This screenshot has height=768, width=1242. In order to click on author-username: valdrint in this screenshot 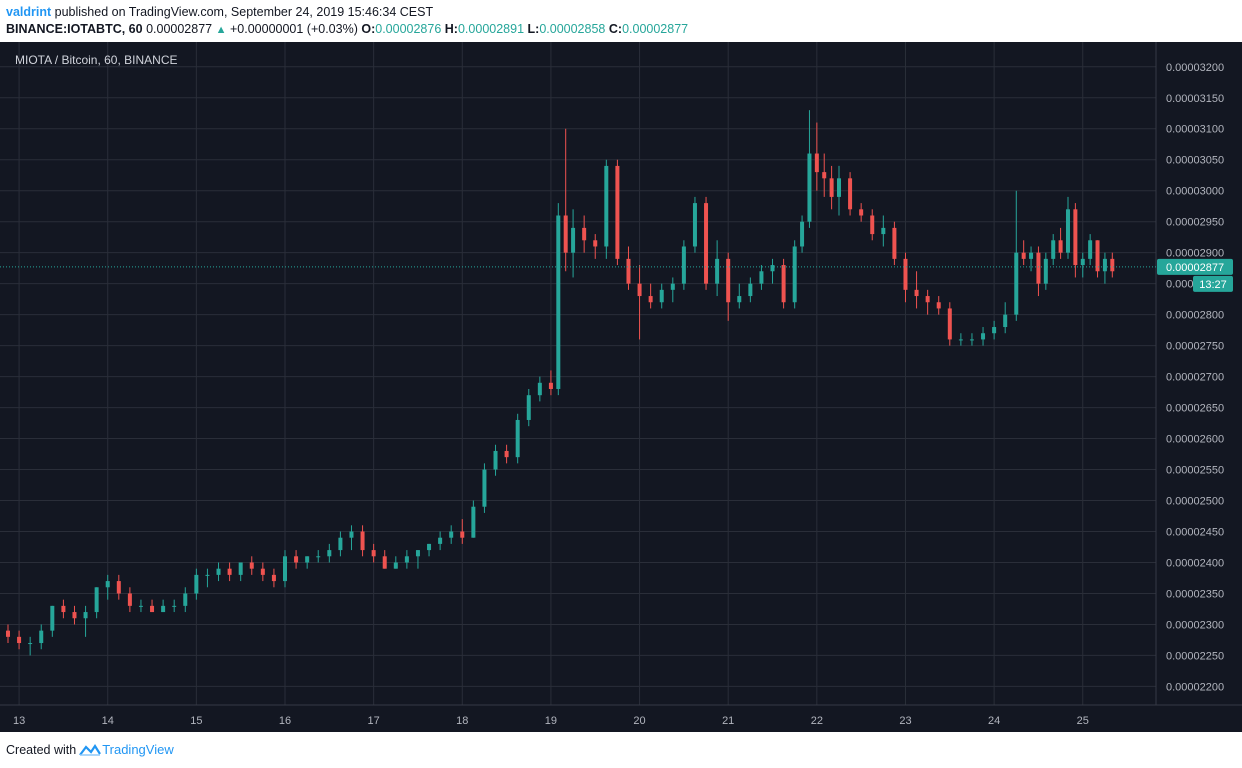, I will do `click(29, 12)`.